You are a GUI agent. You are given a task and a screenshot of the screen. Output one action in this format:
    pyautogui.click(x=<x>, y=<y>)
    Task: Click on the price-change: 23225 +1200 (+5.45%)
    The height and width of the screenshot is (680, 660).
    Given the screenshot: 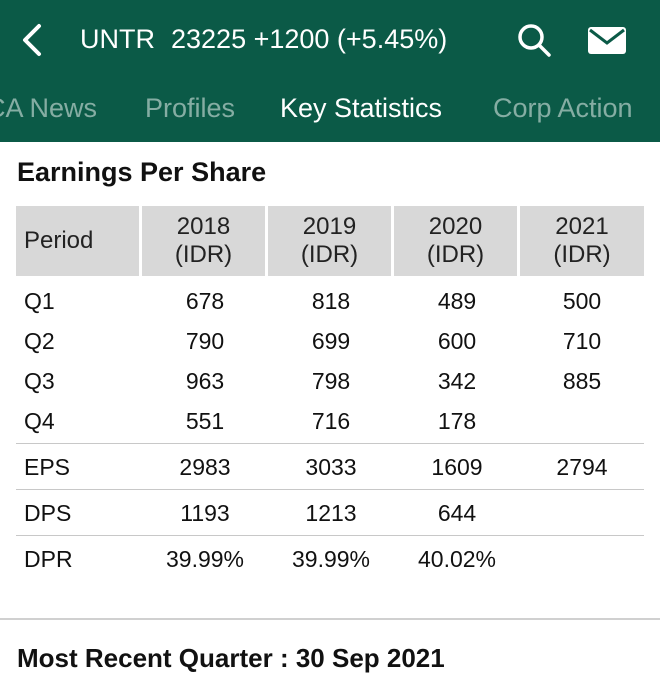 What is the action you would take?
    pyautogui.click(x=309, y=39)
    